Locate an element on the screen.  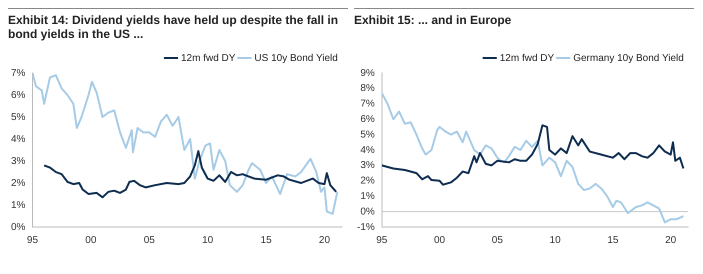
y-tick-label: -1% is located at coordinates (365, 227).